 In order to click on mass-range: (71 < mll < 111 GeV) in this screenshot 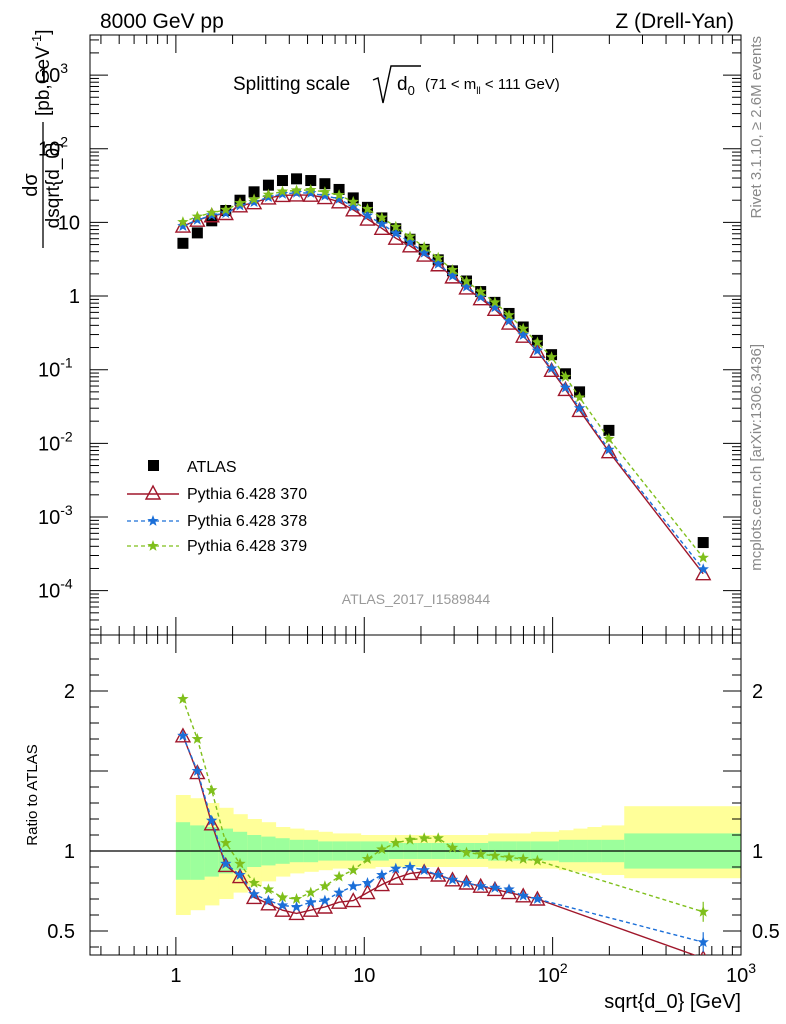, I will do `click(492, 86)`.